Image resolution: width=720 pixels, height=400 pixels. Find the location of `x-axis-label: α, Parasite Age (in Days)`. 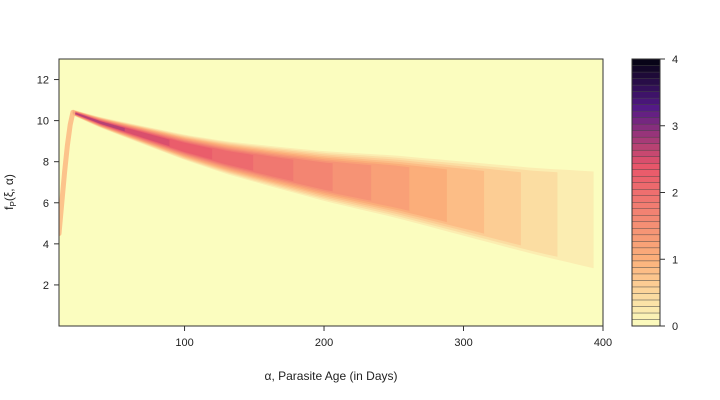

x-axis-label: α, Parasite Age (in Days) is located at coordinates (331, 376).